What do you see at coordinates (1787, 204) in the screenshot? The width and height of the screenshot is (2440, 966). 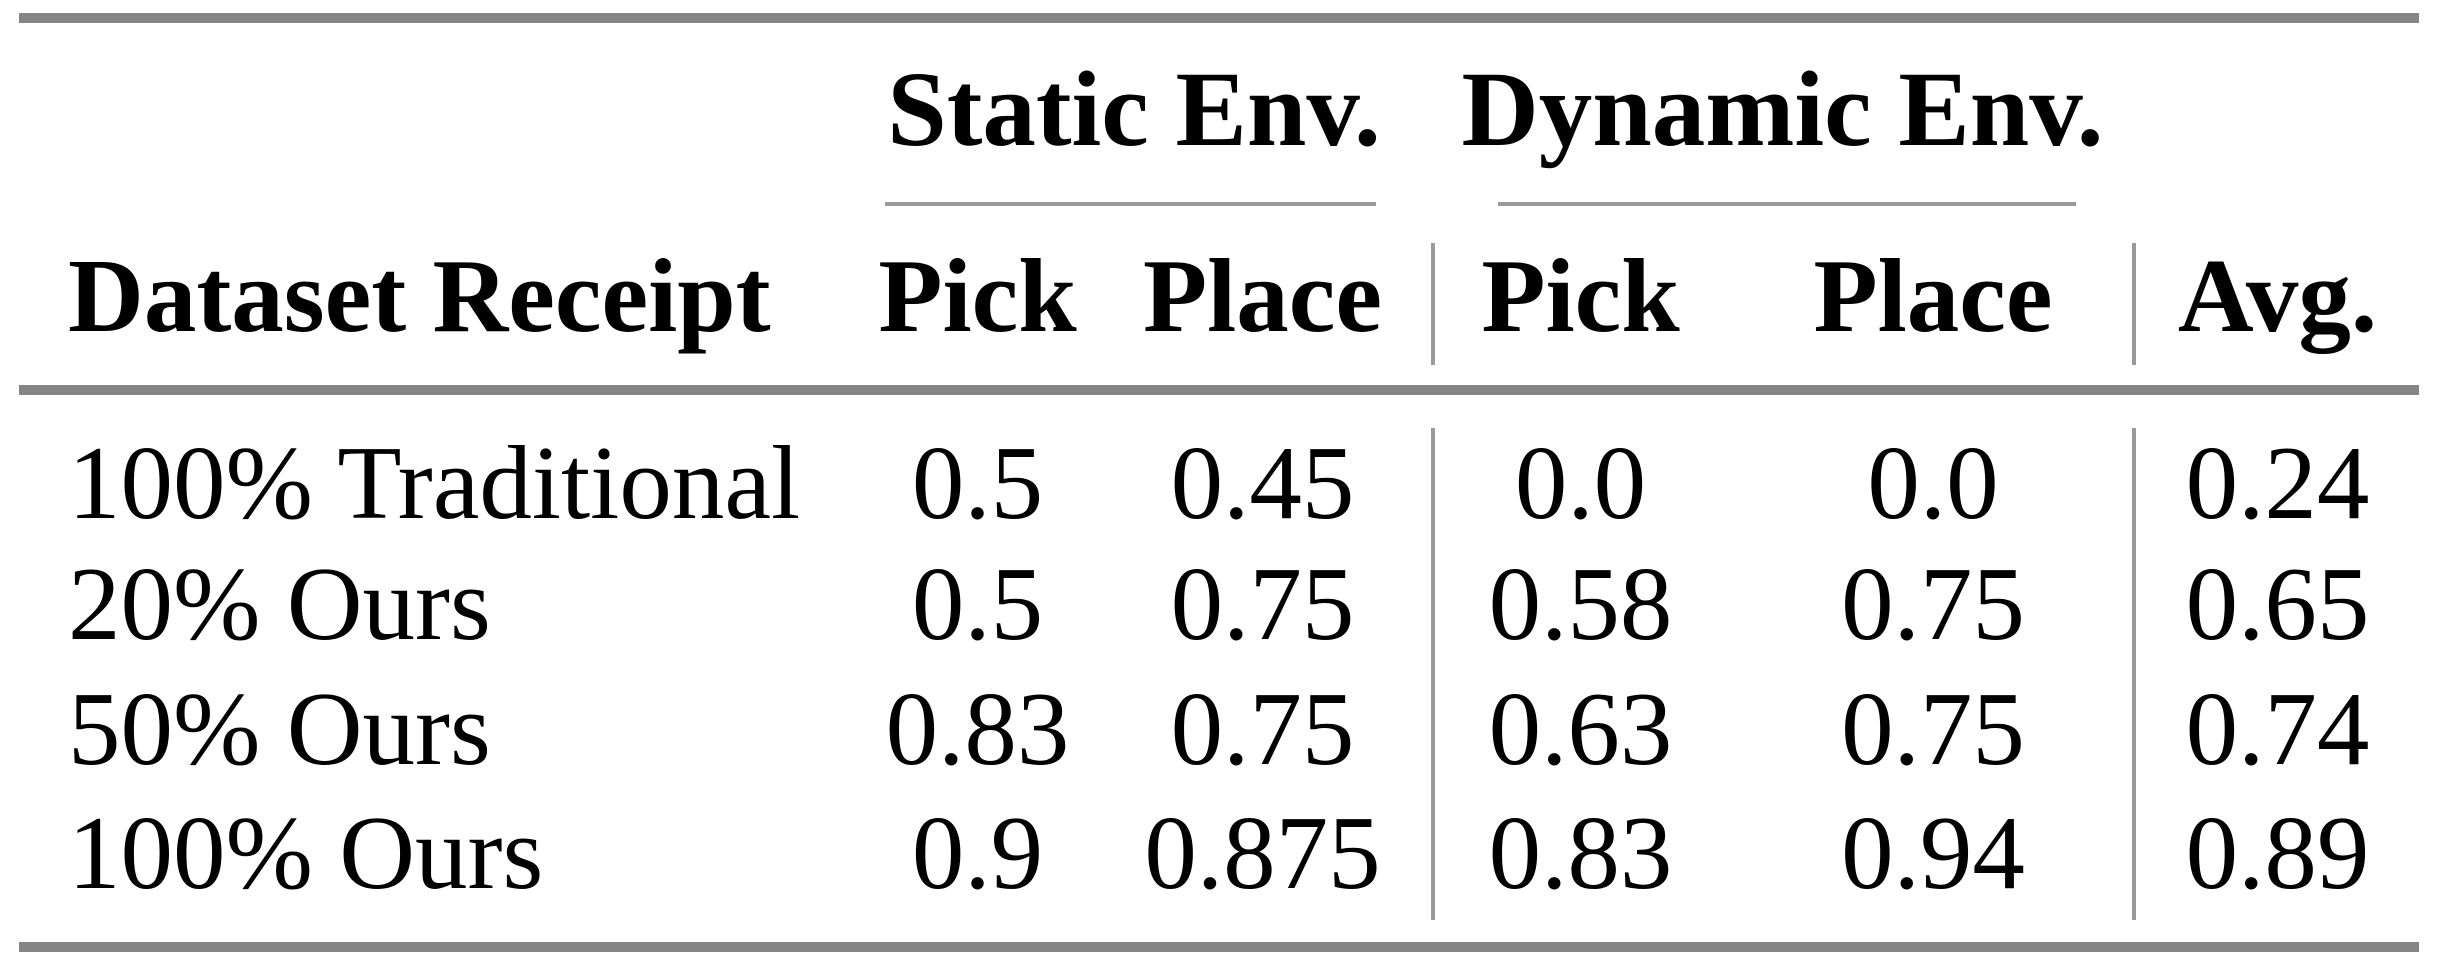 I see `dynamic-env-underline` at bounding box center [1787, 204].